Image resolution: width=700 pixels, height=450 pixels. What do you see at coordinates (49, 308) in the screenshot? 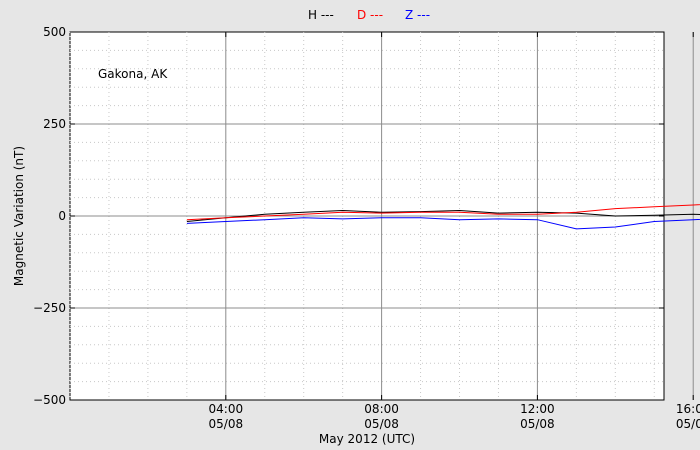
I see `y-tick-label: −250` at bounding box center [49, 308].